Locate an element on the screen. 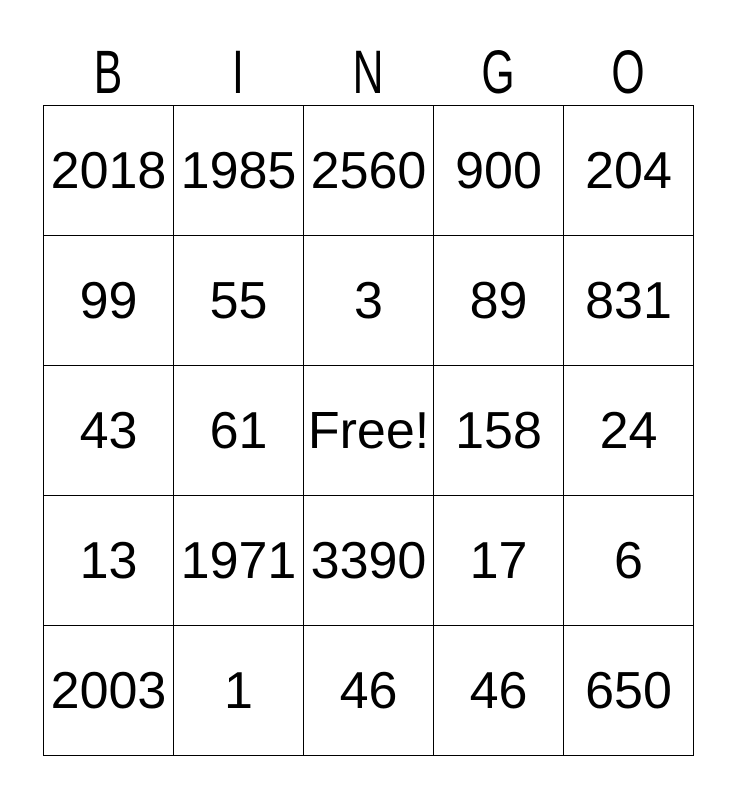 Image resolution: width=736 pixels, height=800 pixels. bingo-cell-r2-c4: 89 is located at coordinates (499, 301).